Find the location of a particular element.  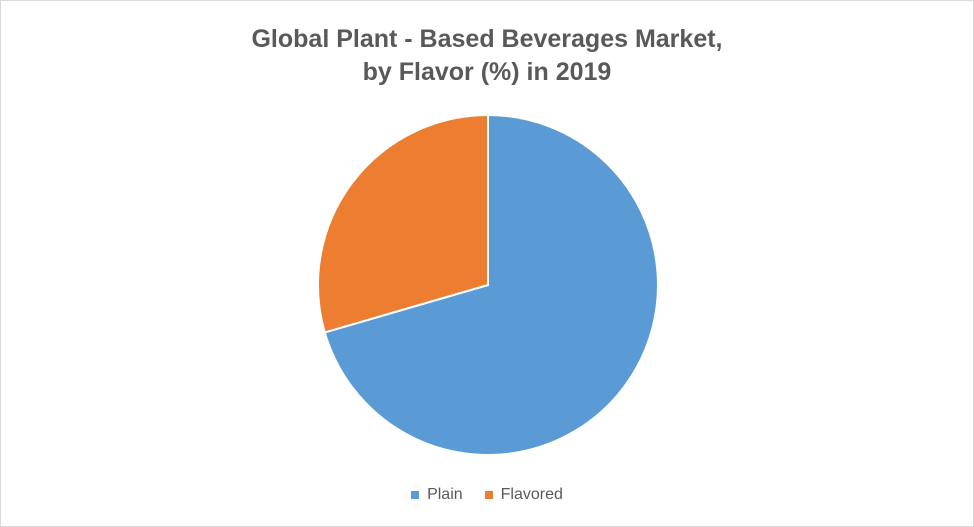

chart-title-line-1: Global Plant - Based Beverages Market, is located at coordinates (487, 39).